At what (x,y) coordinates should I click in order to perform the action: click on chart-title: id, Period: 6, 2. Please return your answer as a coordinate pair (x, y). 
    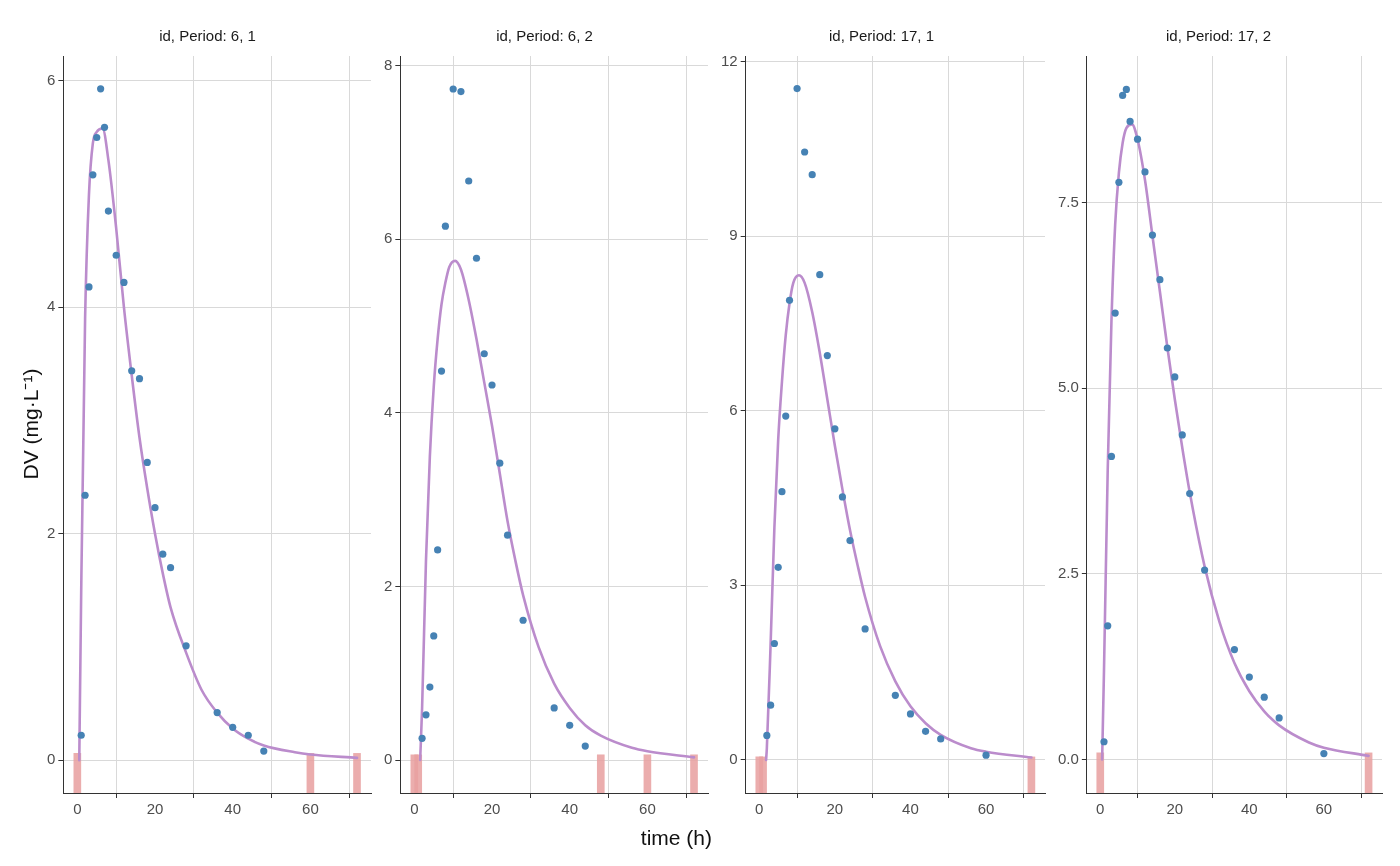
    Looking at the image, I should click on (544, 36).